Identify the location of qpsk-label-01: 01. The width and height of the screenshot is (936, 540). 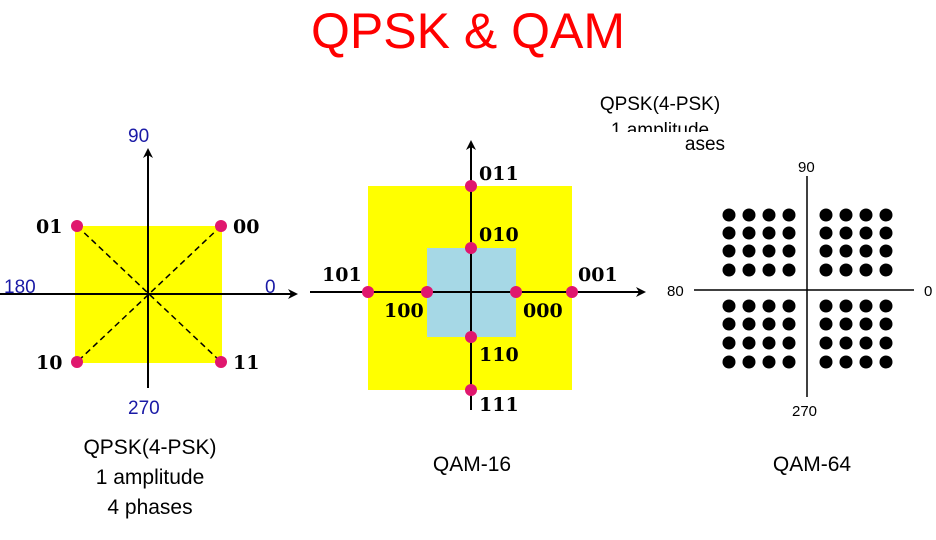
(49, 227).